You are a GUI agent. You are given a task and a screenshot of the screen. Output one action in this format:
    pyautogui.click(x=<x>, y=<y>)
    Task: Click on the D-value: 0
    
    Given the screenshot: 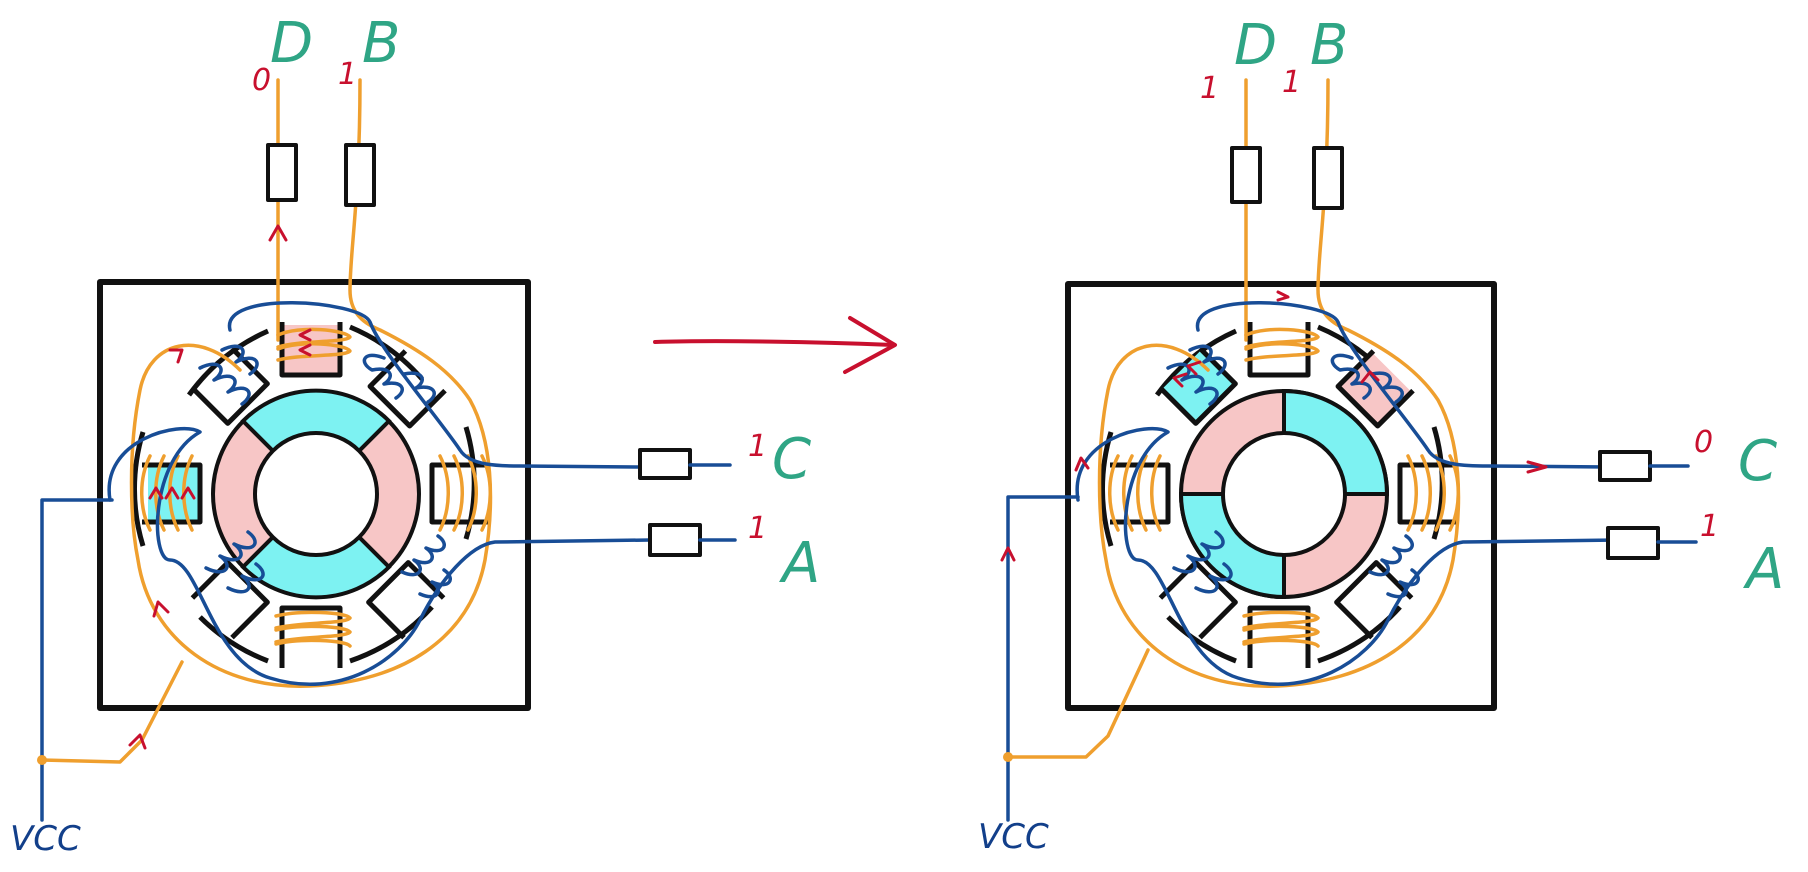 What is the action you would take?
    pyautogui.click(x=261, y=80)
    